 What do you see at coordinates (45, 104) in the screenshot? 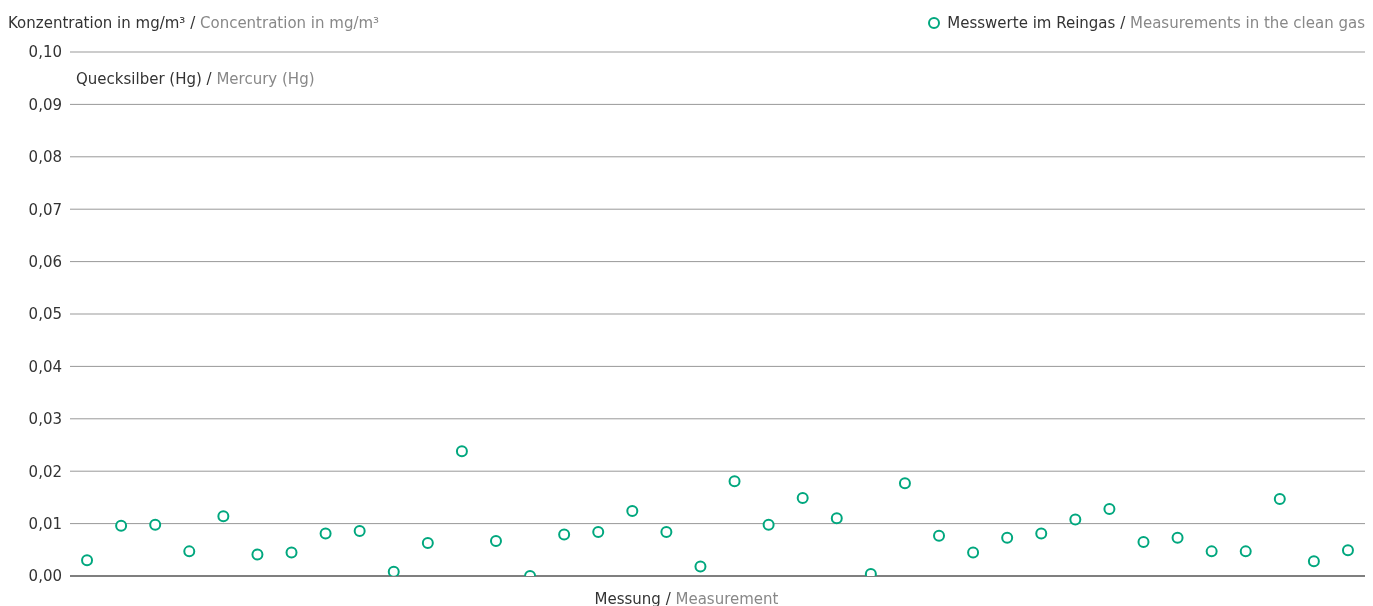
I see `y-tick-label: 0,09` at bounding box center [45, 104].